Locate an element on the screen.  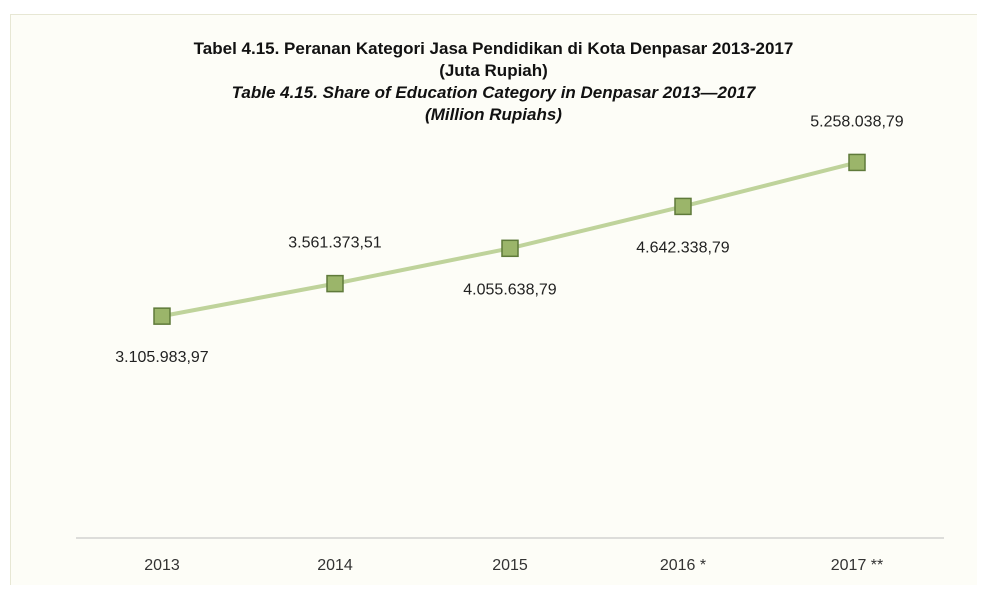
data-point-2014 is located at coordinates (335, 283).